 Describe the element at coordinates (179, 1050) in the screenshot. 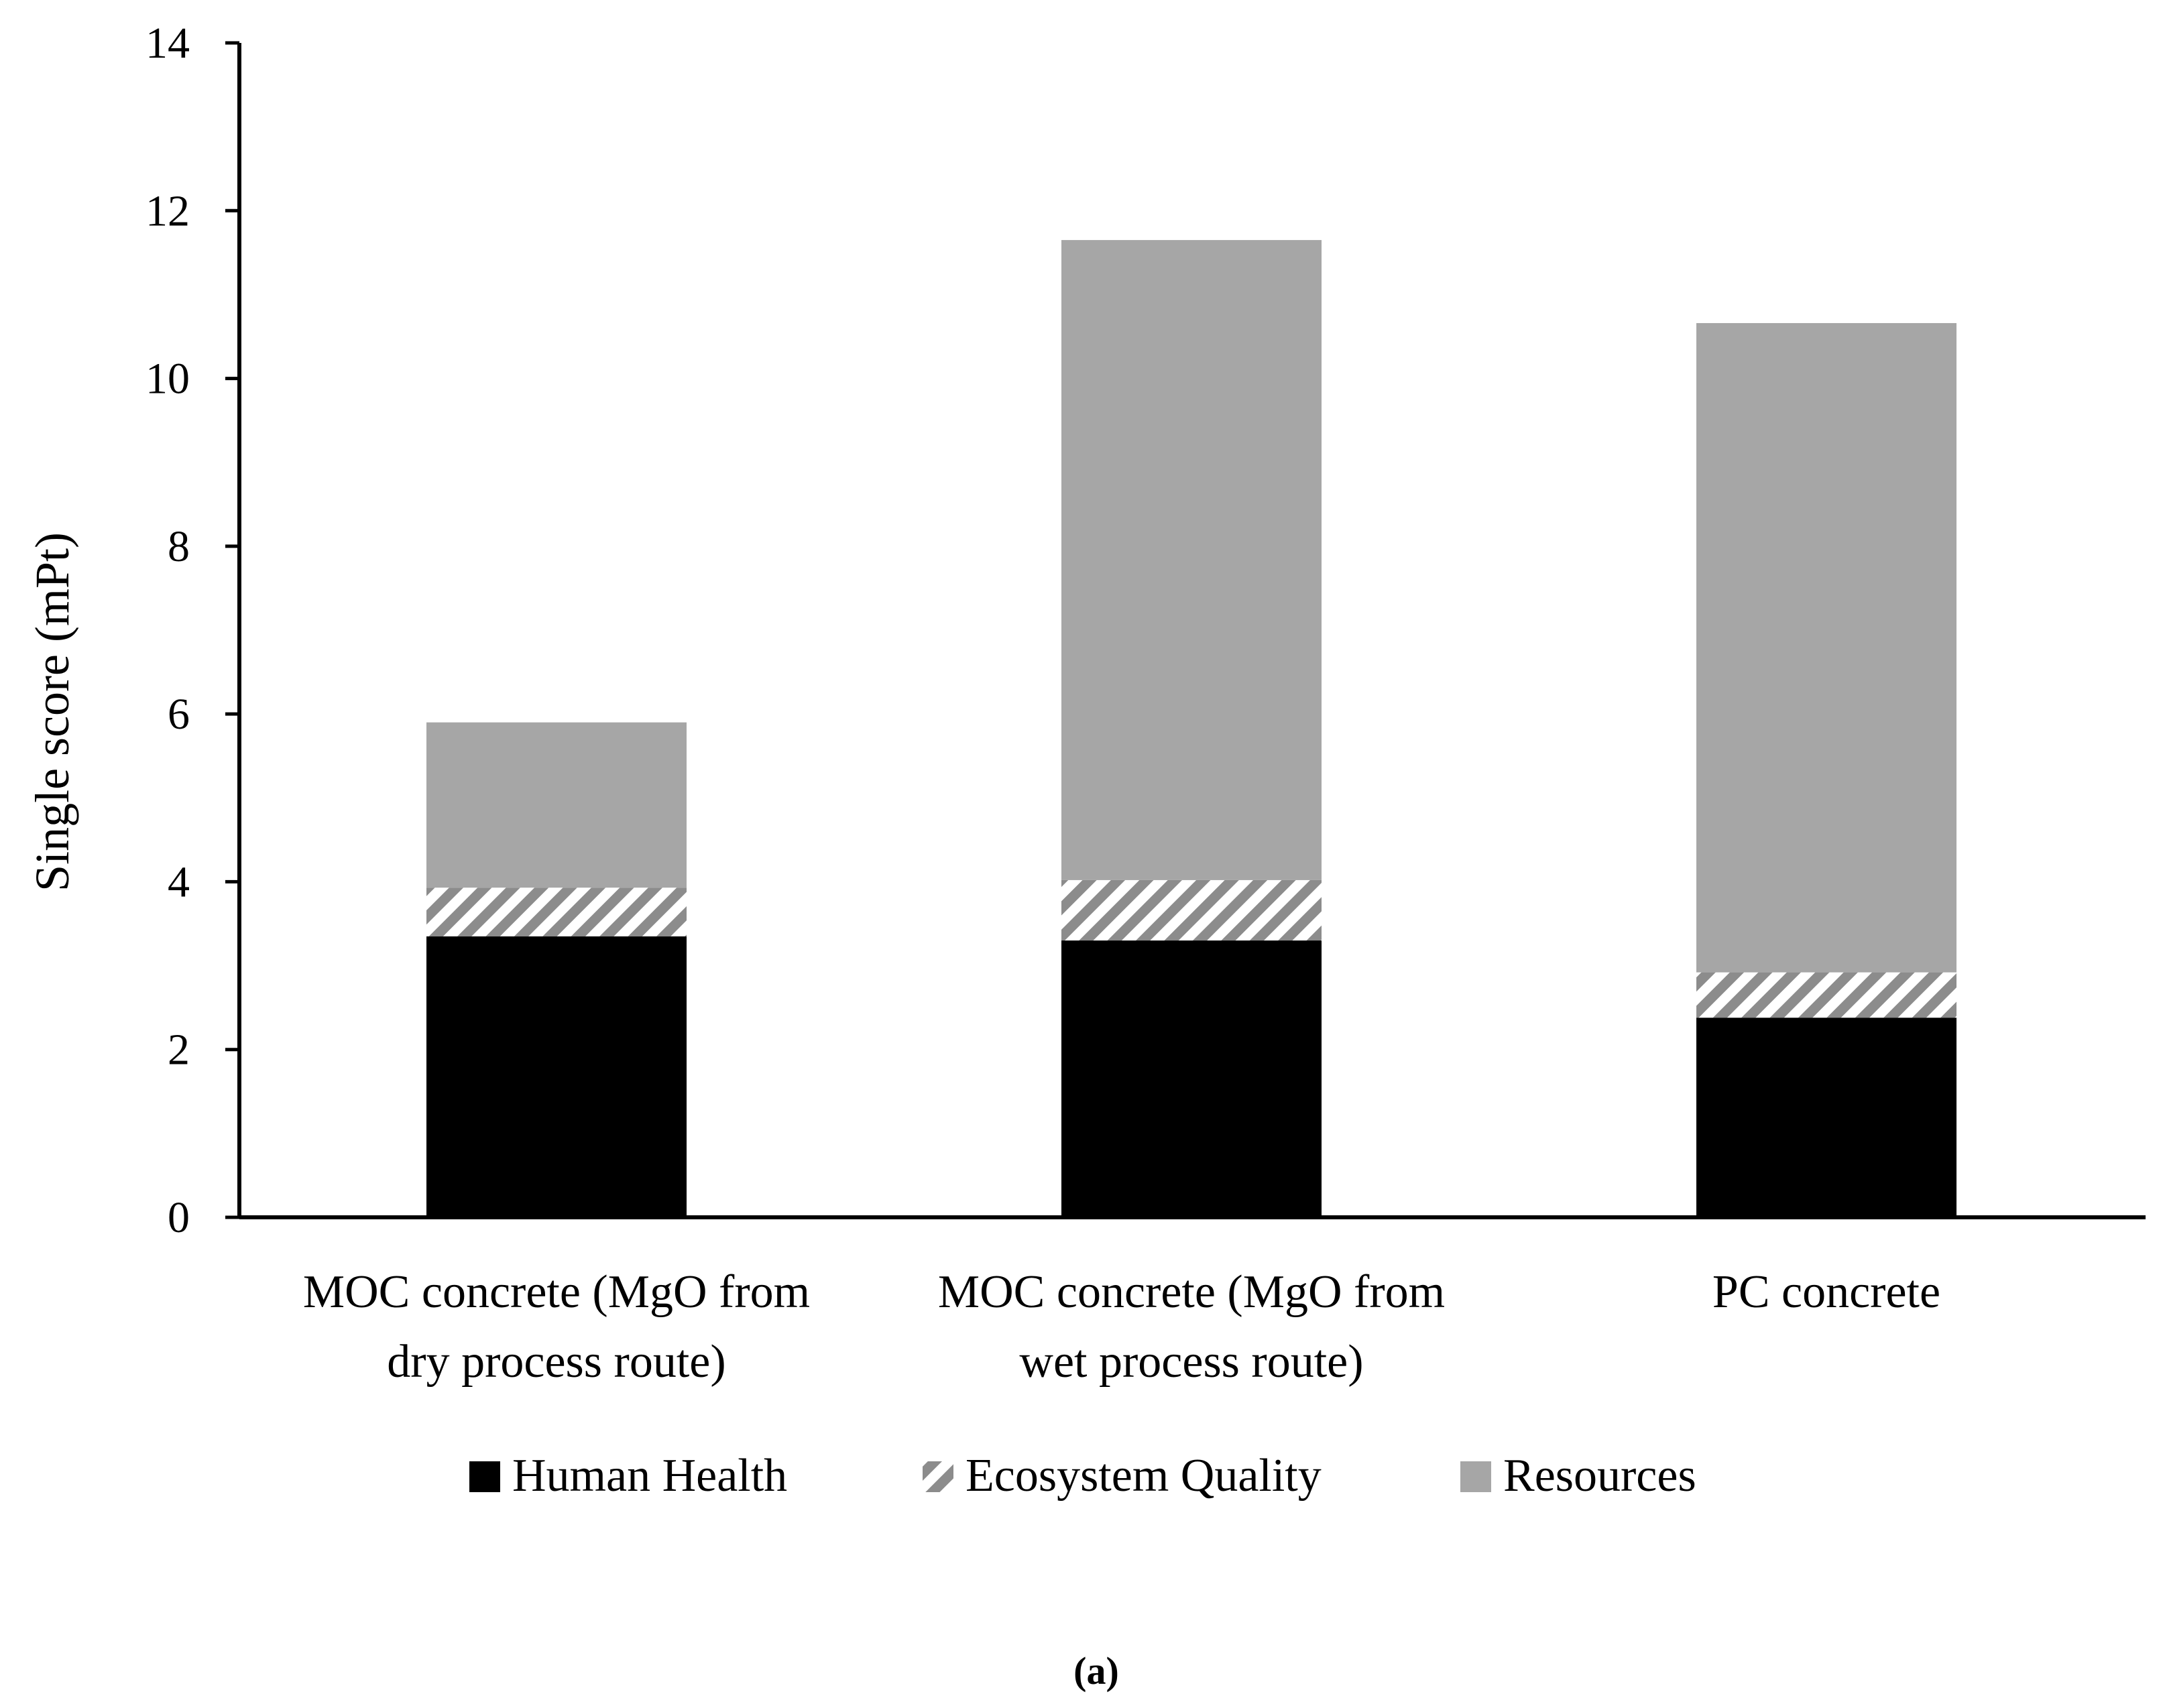

I see `y-tick-label: 2` at that location.